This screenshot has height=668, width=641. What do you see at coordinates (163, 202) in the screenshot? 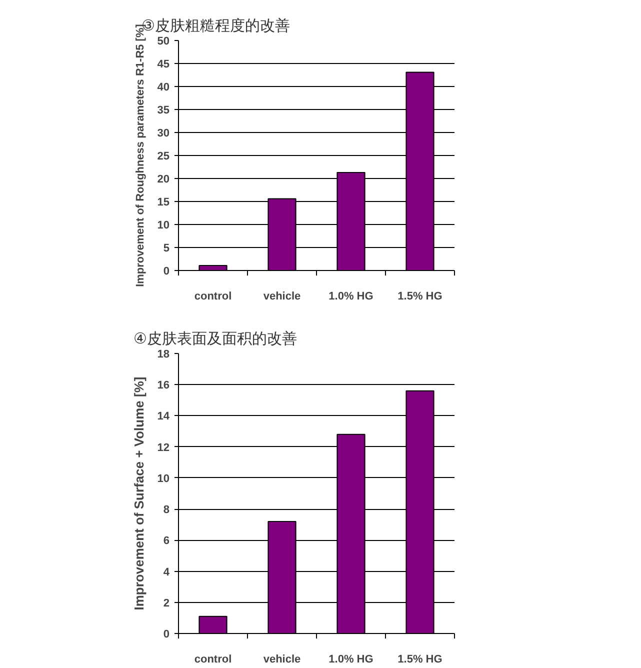
I see `y-tick-label: 15` at bounding box center [163, 202].